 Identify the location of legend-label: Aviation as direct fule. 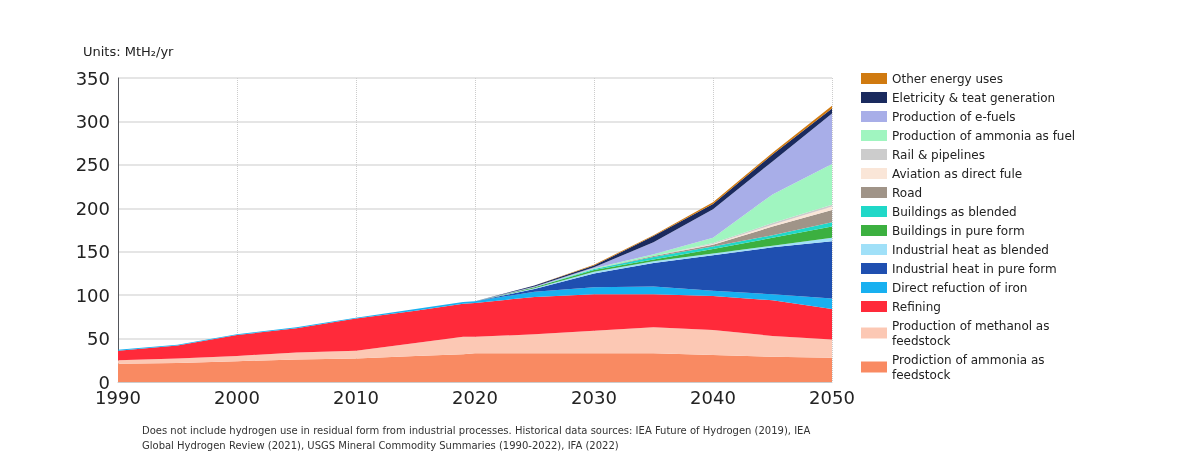
(957, 173).